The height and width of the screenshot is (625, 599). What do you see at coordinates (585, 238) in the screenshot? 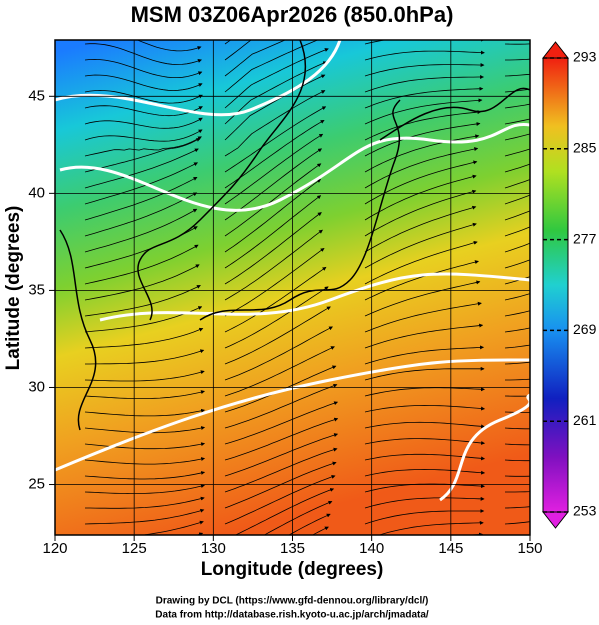
I see `colorbar-tick-label: 277` at bounding box center [585, 238].